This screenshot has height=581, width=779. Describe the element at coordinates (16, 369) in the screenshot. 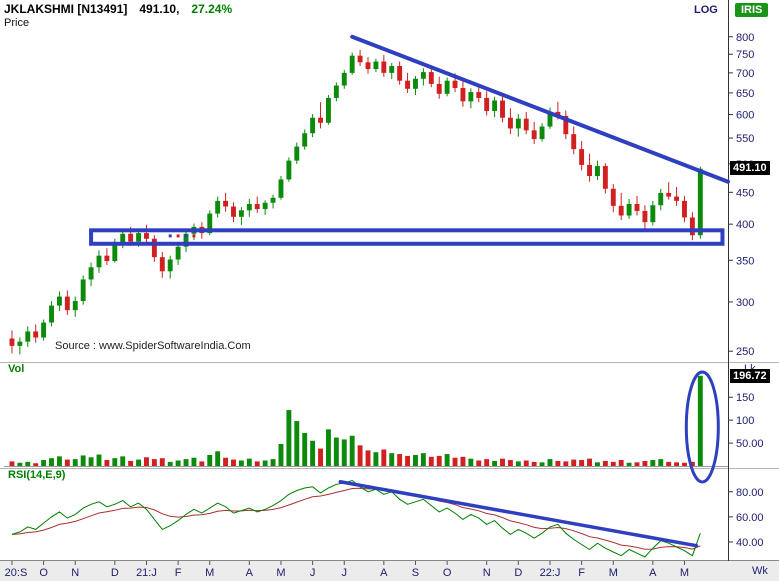

I see `volume-panel-label: Vol` at that location.